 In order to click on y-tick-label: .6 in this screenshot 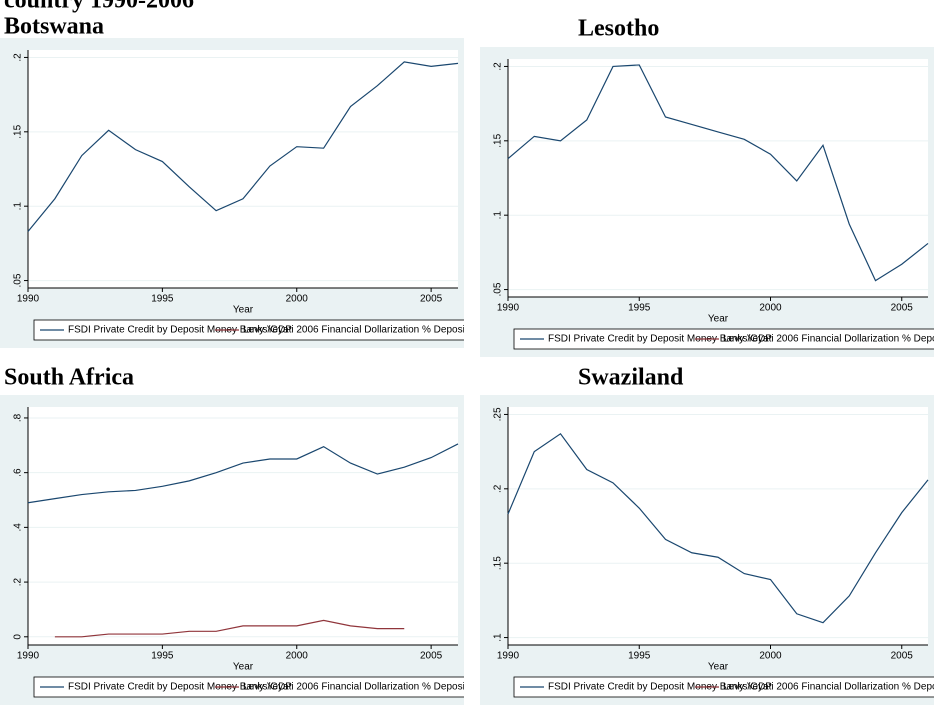, I will do `click(18, 472)`.